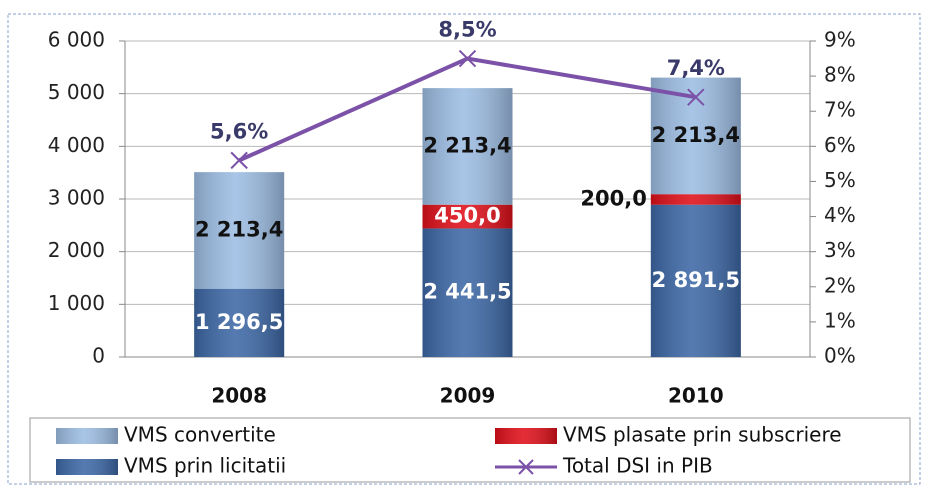  I want to click on y2-tick-label: 7%, so click(840, 110).